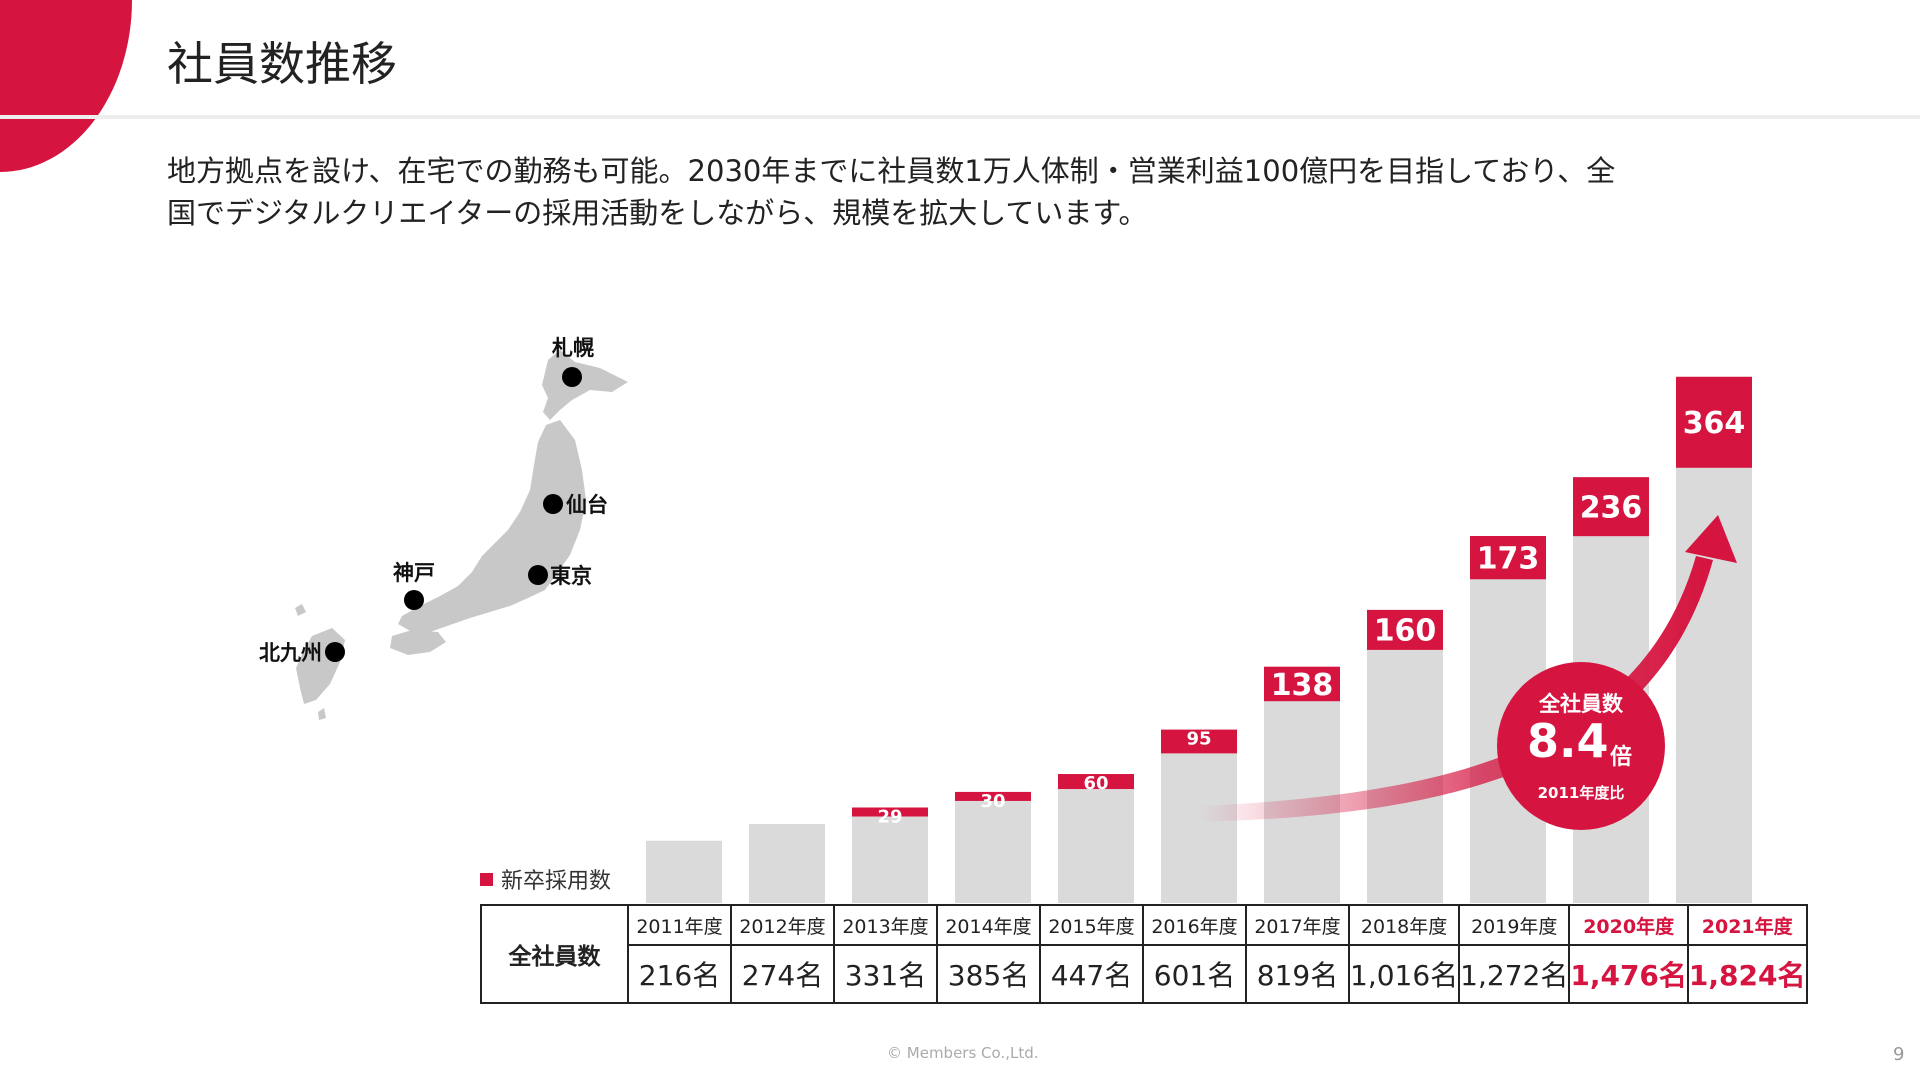 This screenshot has height=1080, width=1920. I want to click on graduate-hire-label: 60, so click(1095, 783).